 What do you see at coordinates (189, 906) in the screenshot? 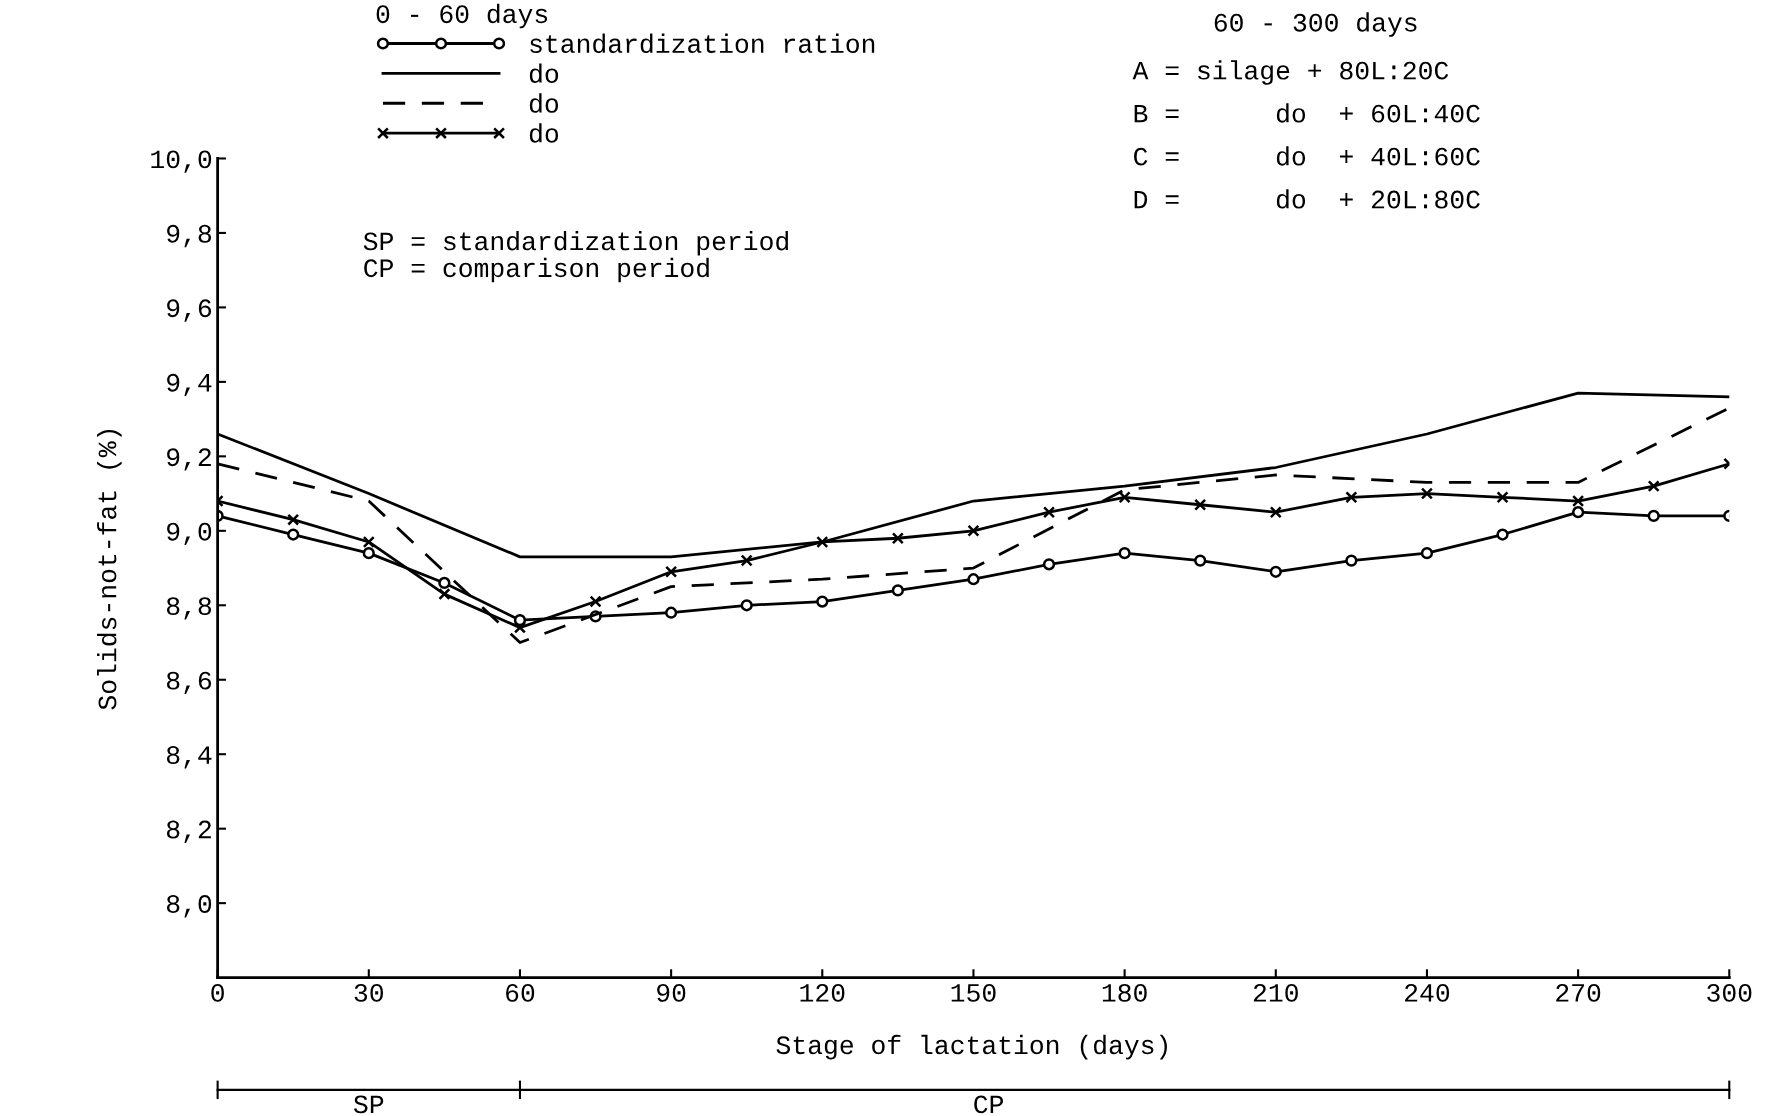
I see `y-tick-label: 8,0` at bounding box center [189, 906].